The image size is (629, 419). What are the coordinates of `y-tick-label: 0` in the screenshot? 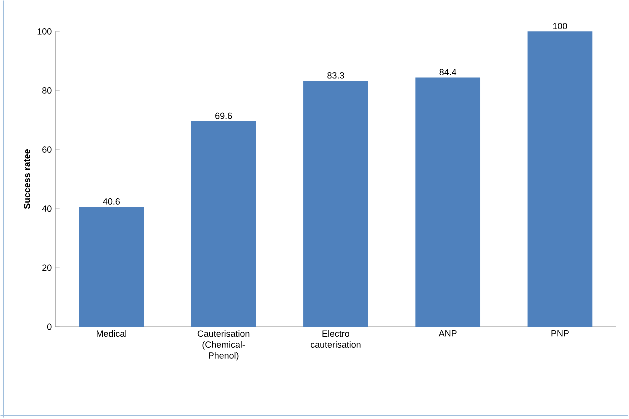 It's located at (49, 327).